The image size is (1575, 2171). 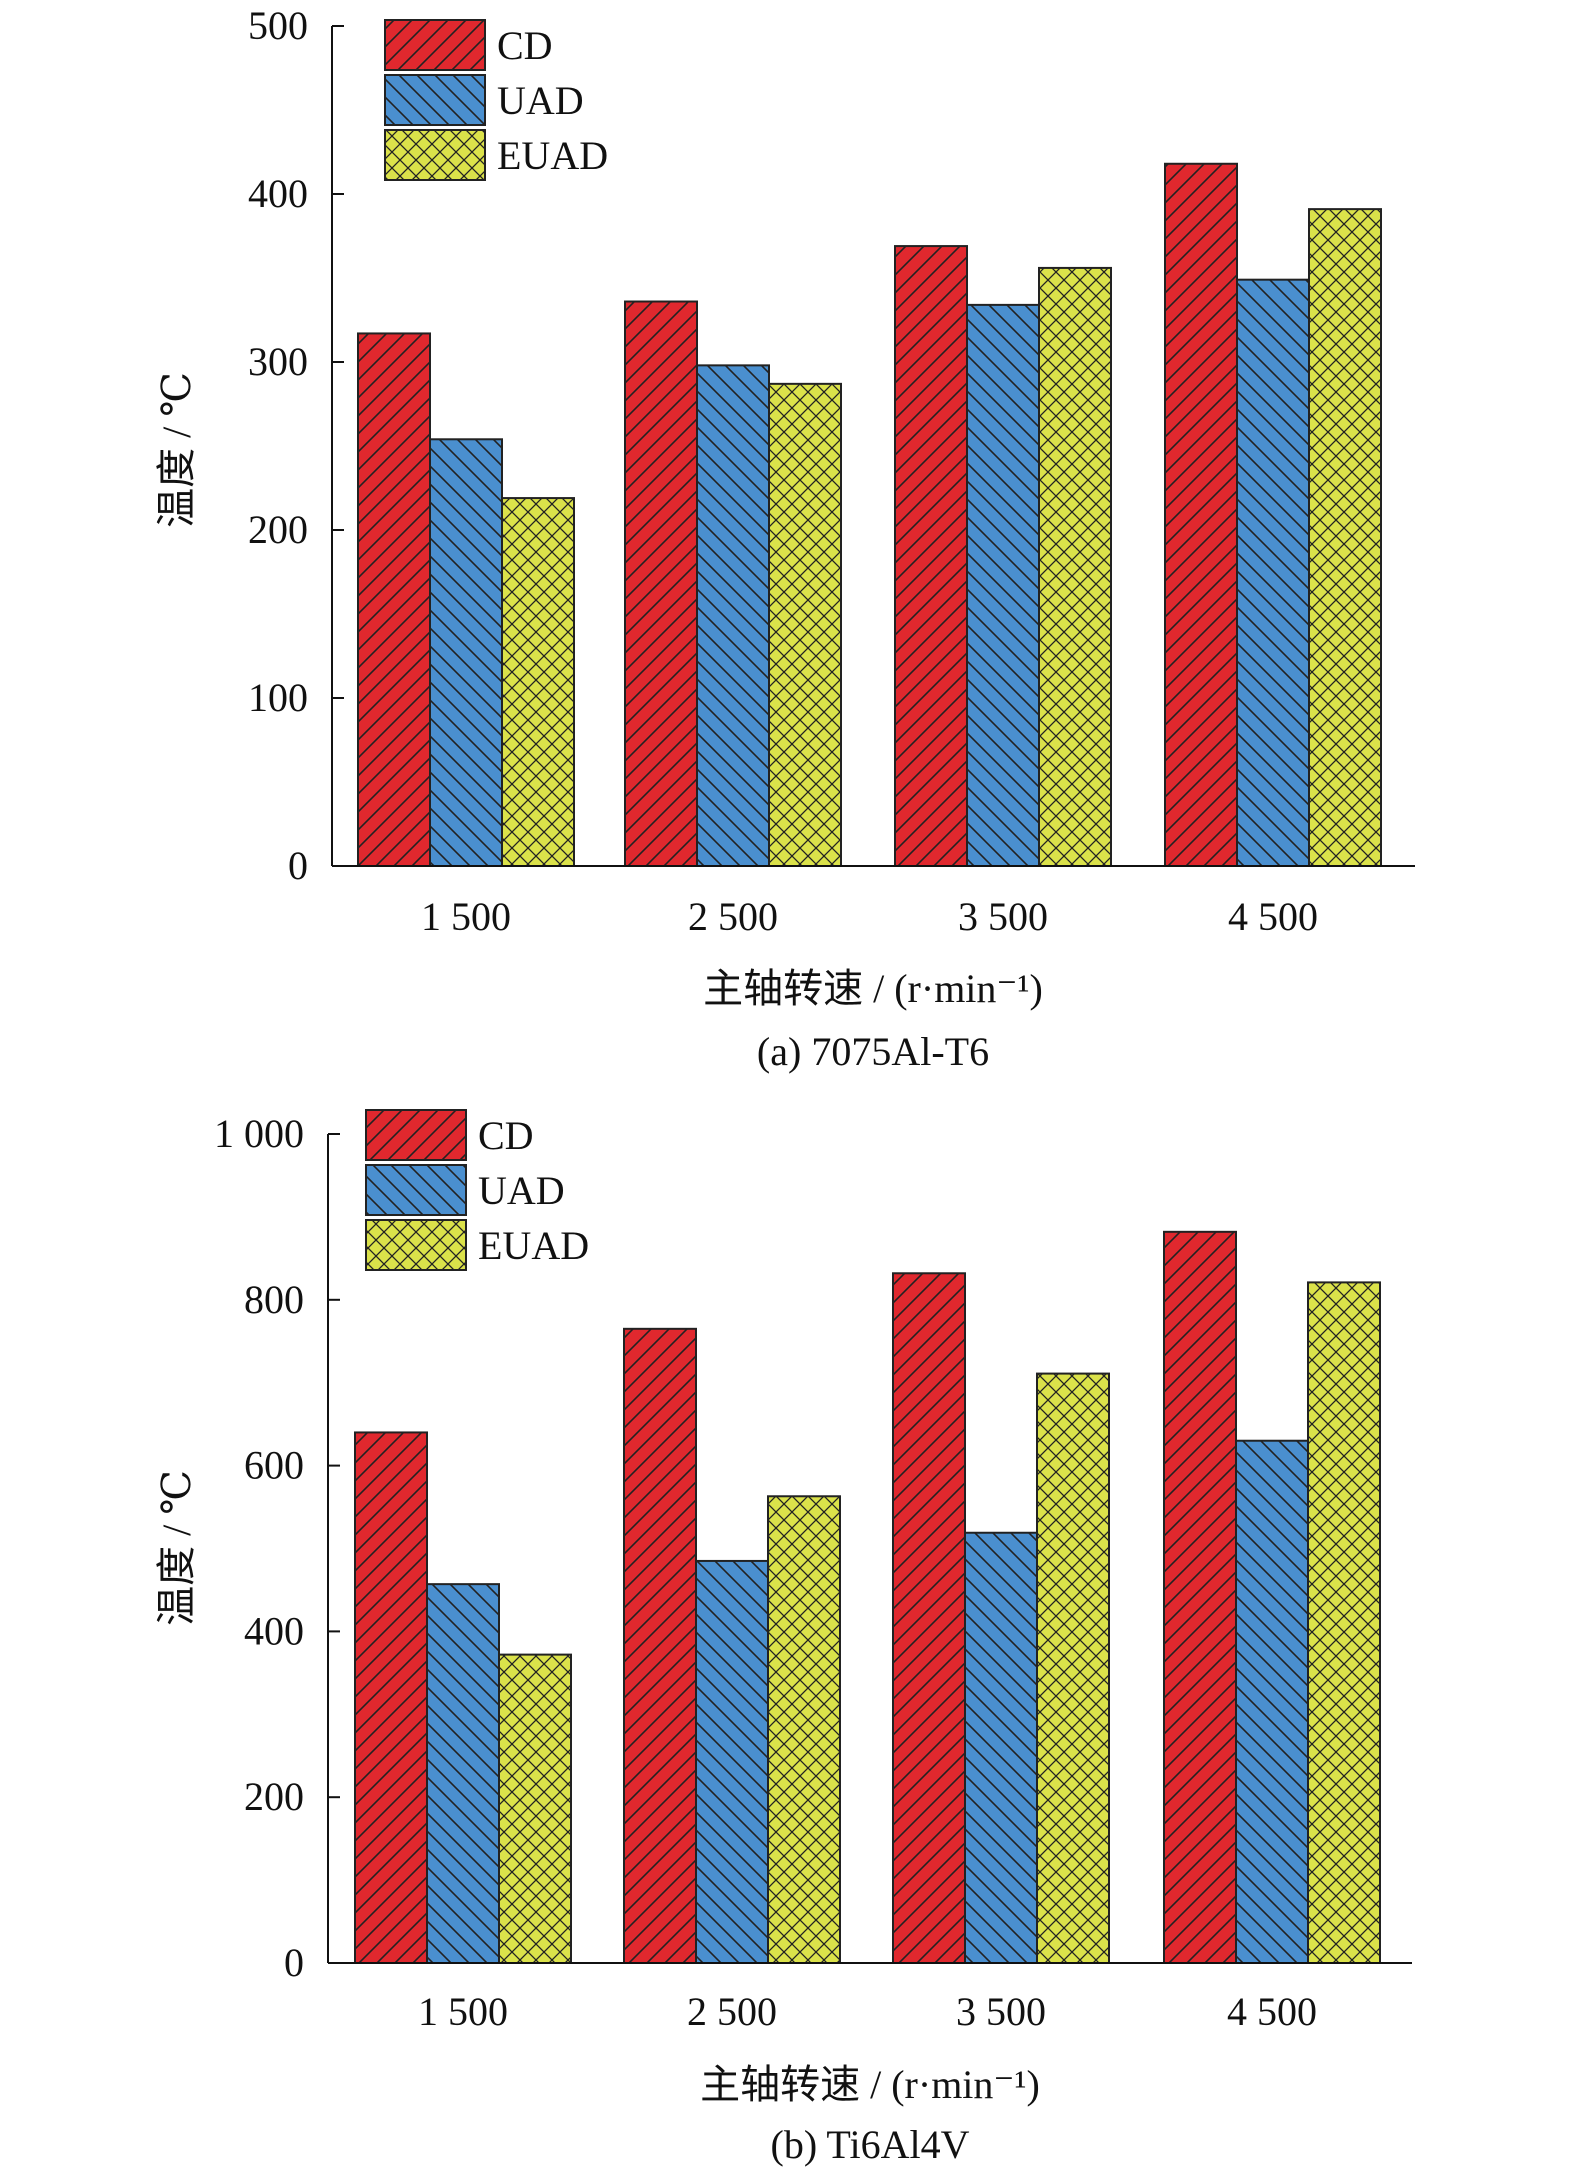 I want to click on y-tick-label: 1 000, so click(x=259, y=1133).